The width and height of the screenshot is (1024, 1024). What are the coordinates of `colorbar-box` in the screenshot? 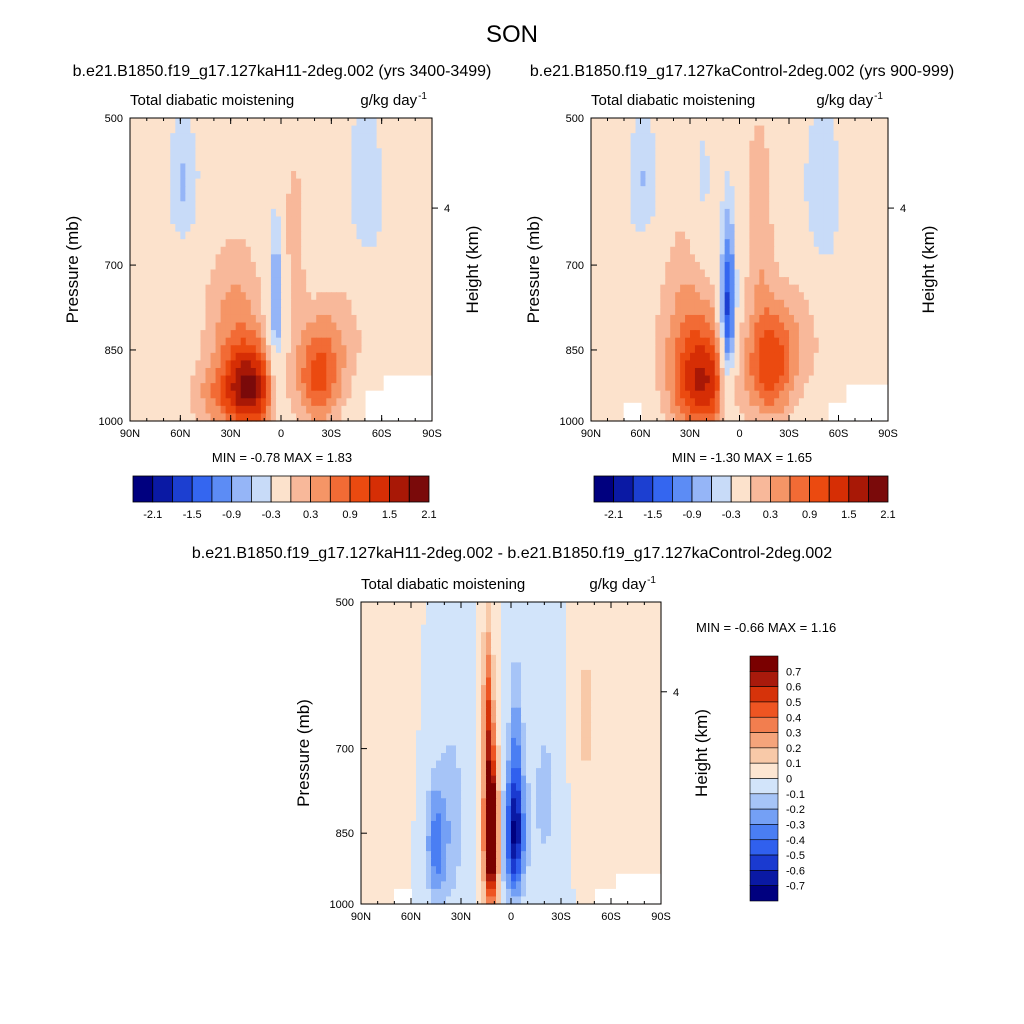 It's located at (702, 489).